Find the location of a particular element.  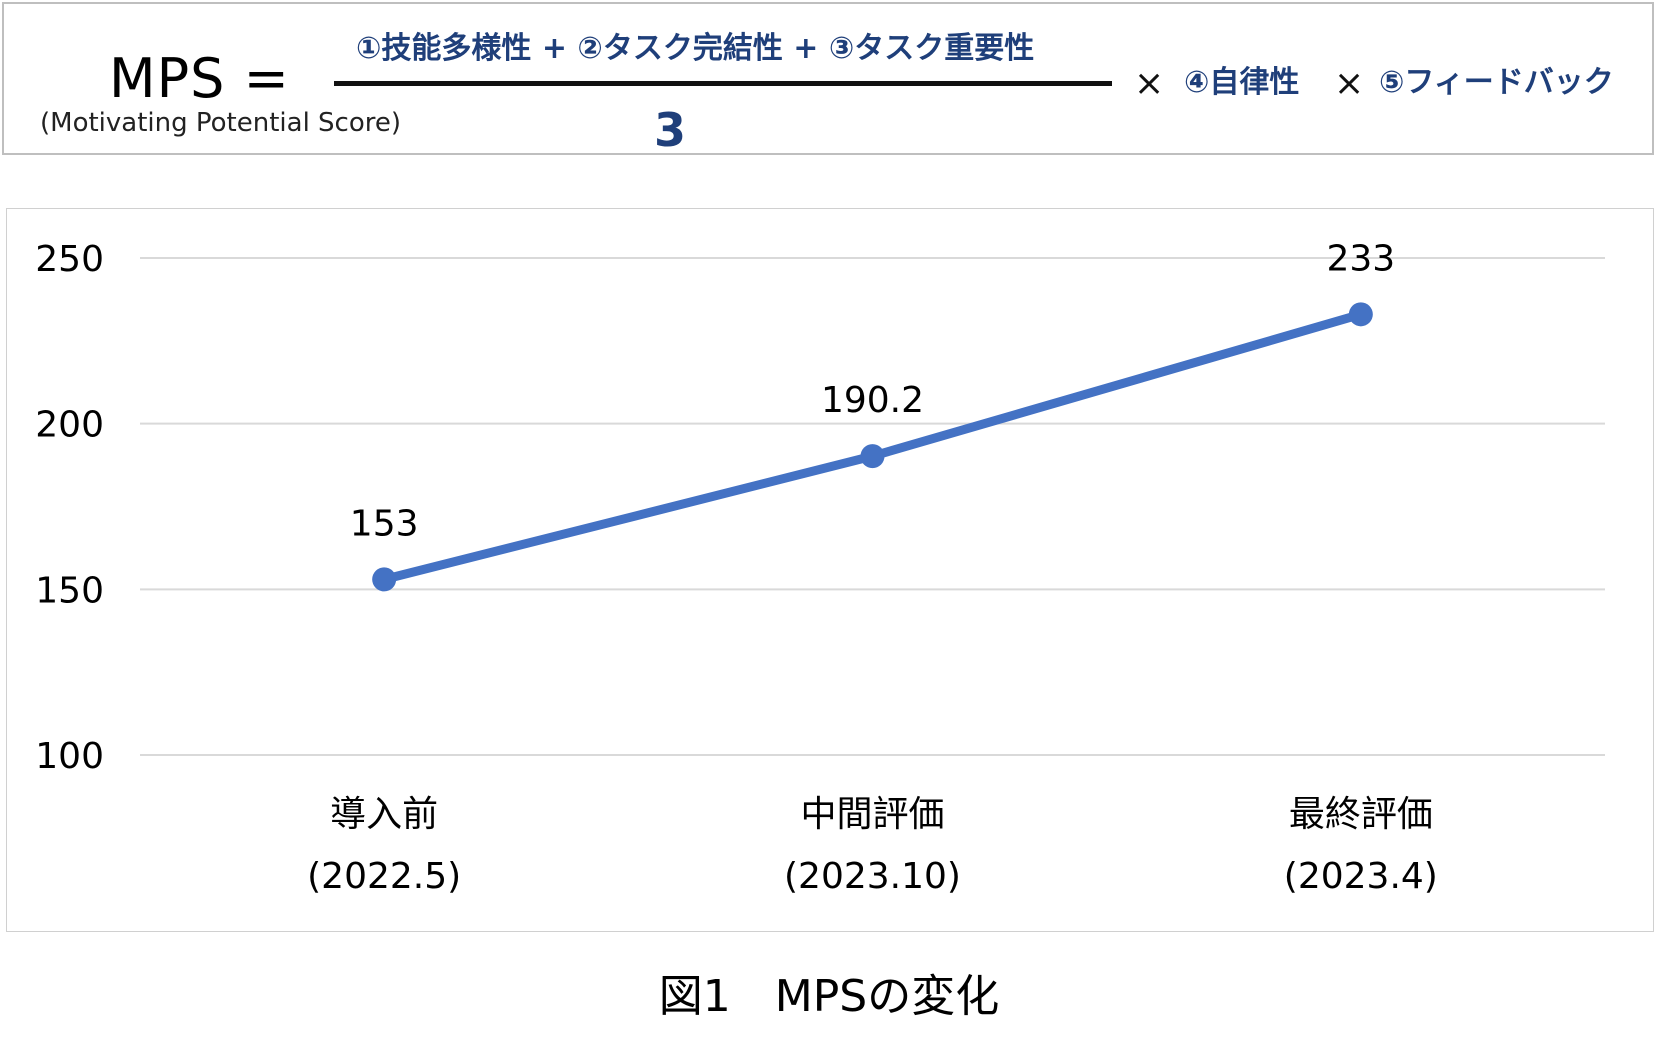

y-tick-label-250: 250 is located at coordinates (69, 259).